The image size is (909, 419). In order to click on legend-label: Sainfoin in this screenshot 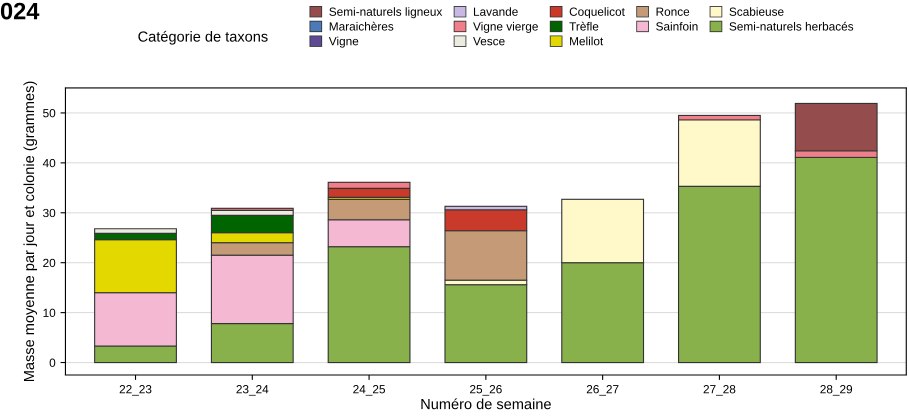, I will do `click(677, 26)`.